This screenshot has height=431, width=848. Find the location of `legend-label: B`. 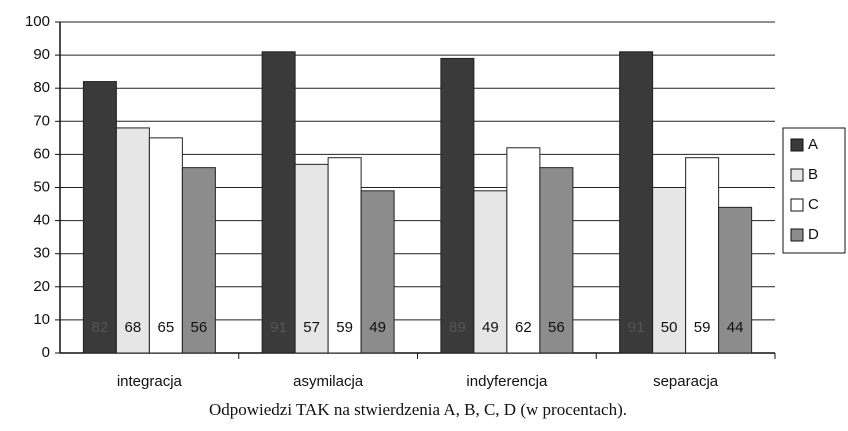

legend-label: B is located at coordinates (813, 174).